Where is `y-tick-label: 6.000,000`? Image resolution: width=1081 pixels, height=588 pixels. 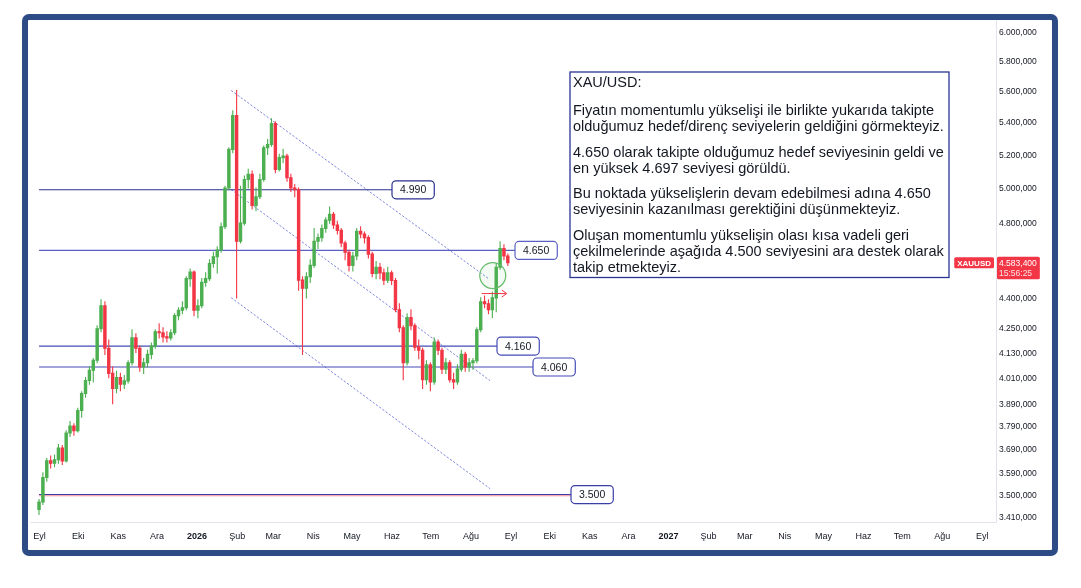 y-tick-label: 6.000,000 is located at coordinates (1018, 31).